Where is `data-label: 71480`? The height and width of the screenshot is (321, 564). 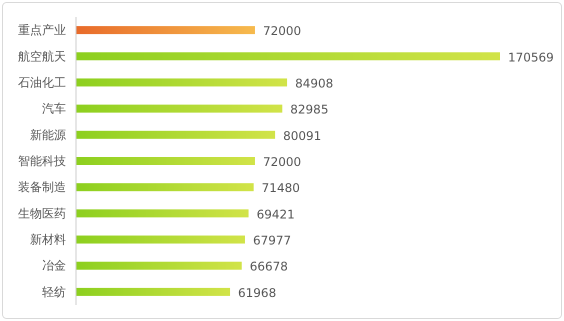
data-label: 71480 is located at coordinates (281, 188).